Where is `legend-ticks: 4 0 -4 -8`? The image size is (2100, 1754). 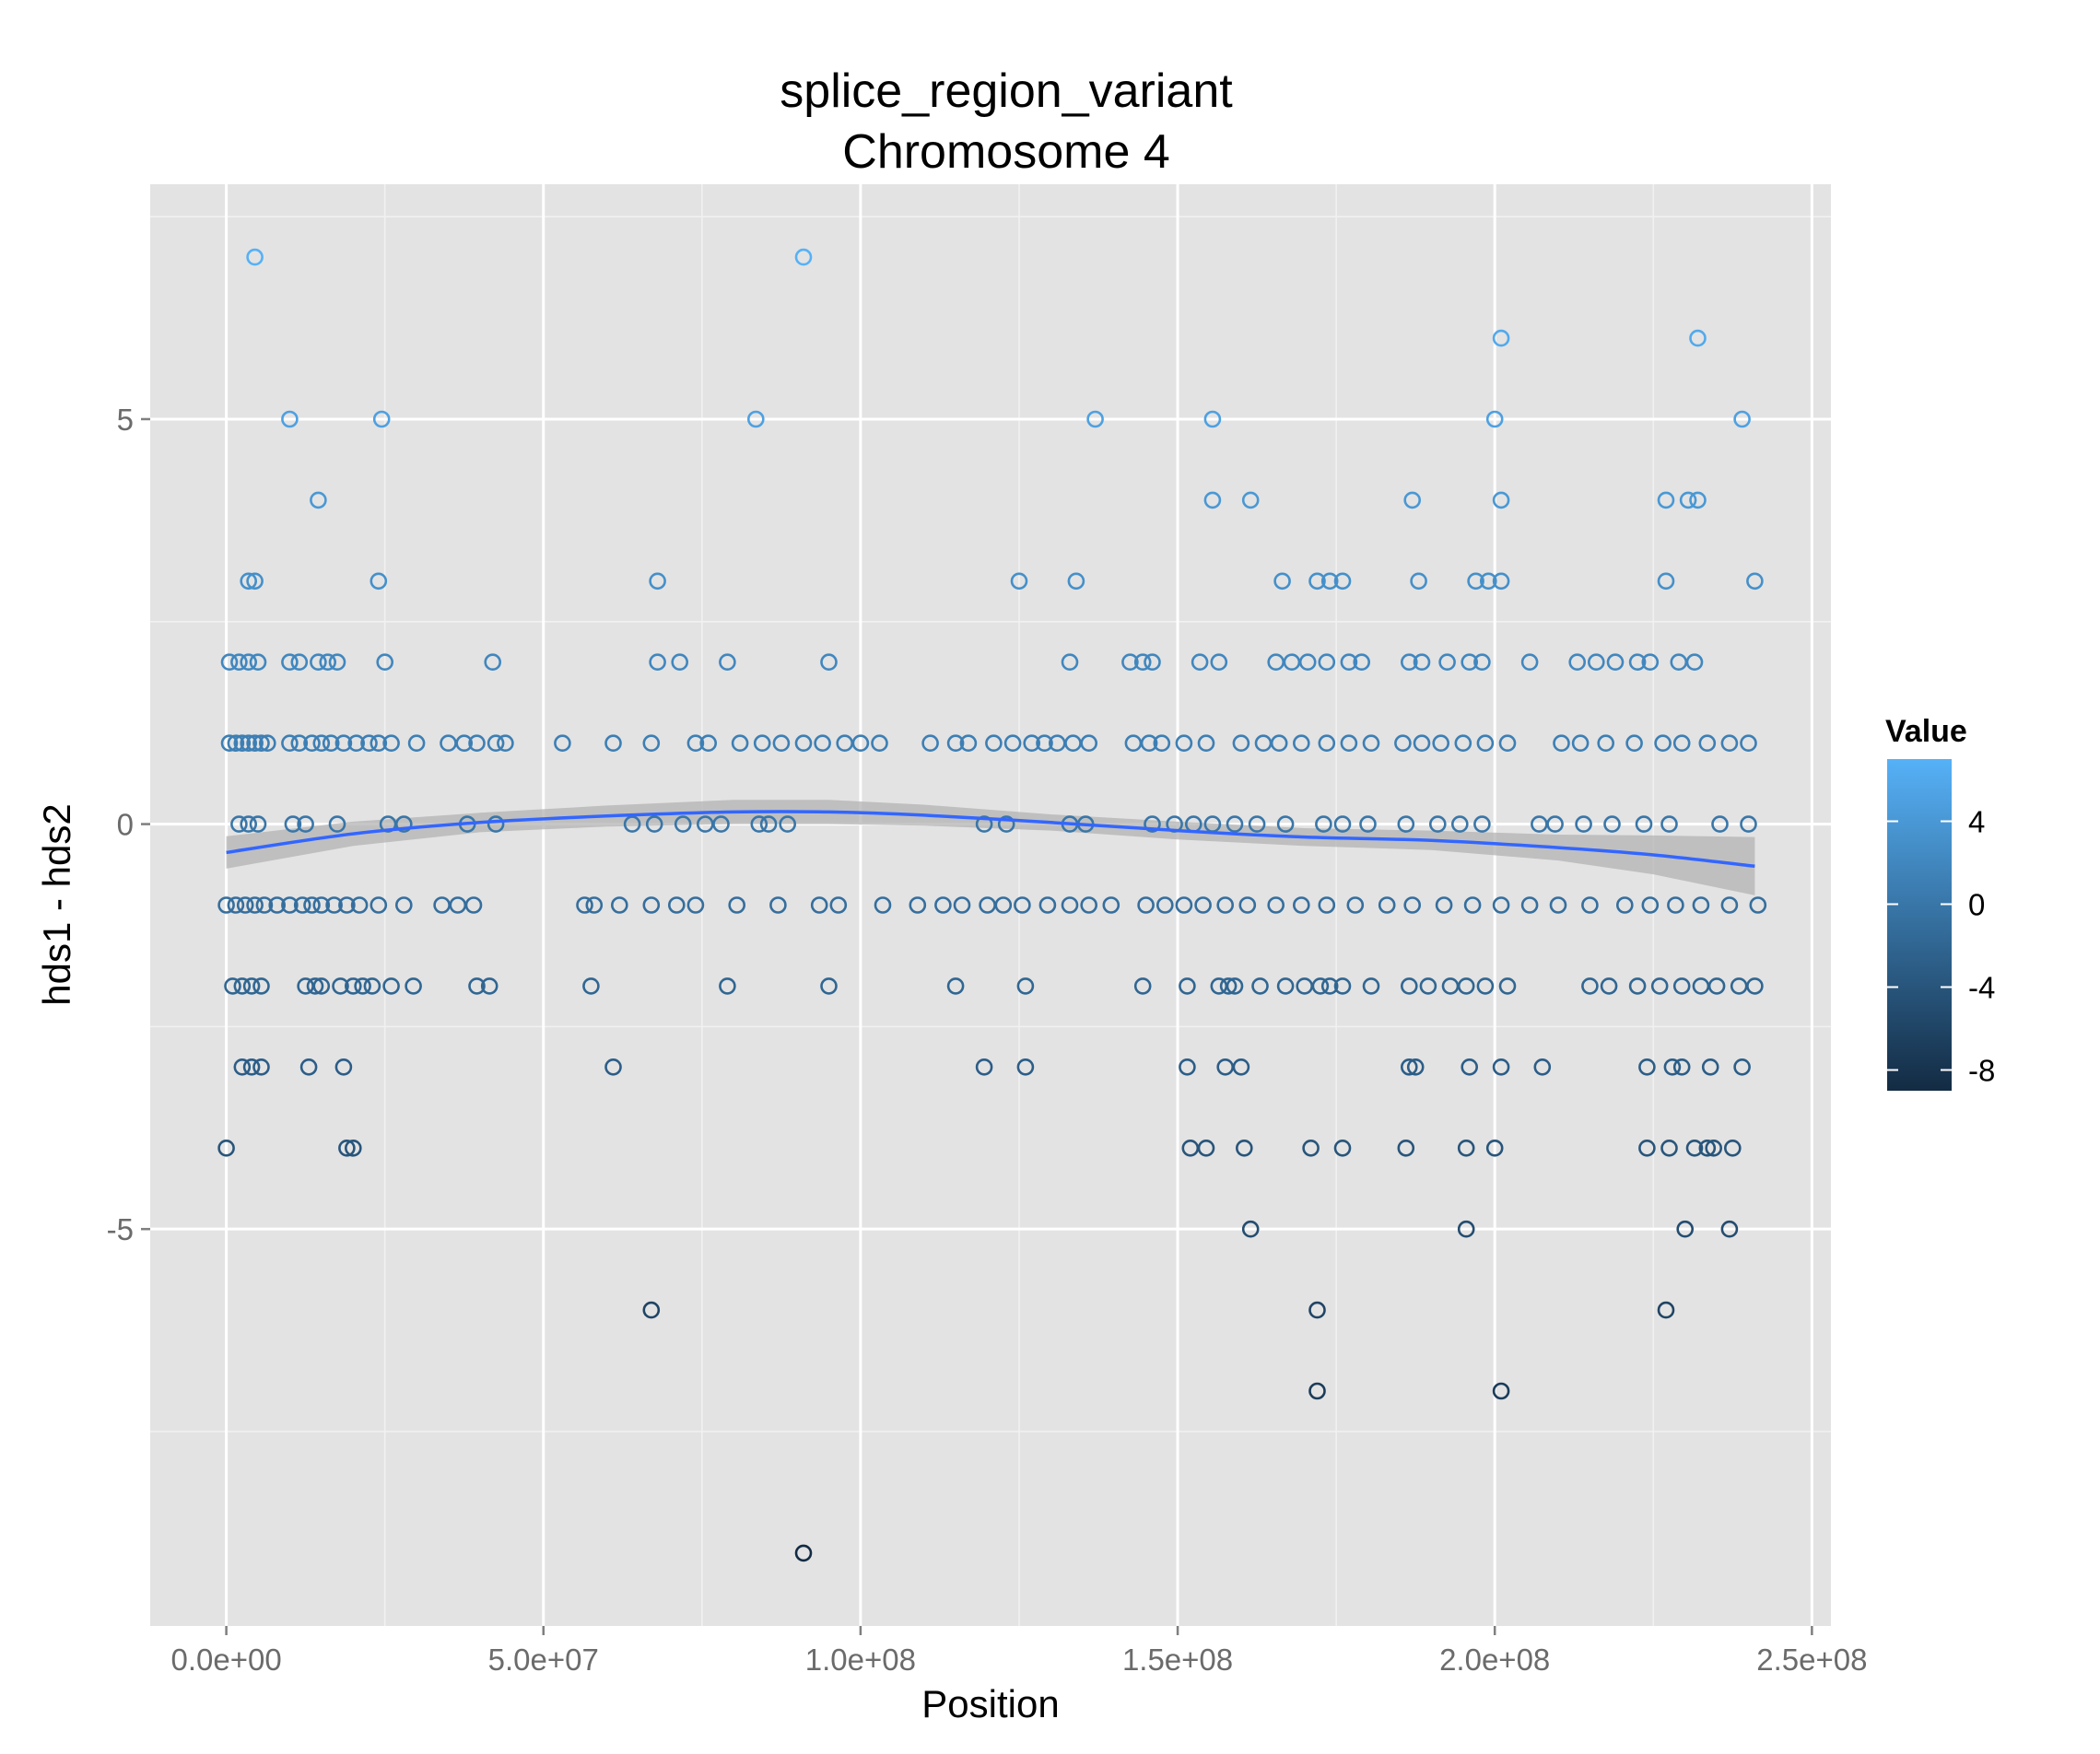 legend-ticks: 4 0 -4 -8 is located at coordinates (1941, 946).